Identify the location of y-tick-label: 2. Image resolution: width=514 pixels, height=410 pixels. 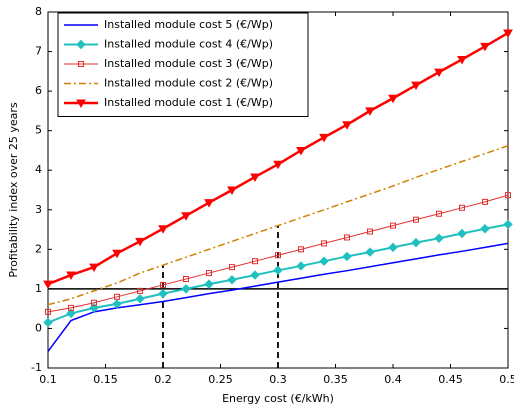
(38, 248).